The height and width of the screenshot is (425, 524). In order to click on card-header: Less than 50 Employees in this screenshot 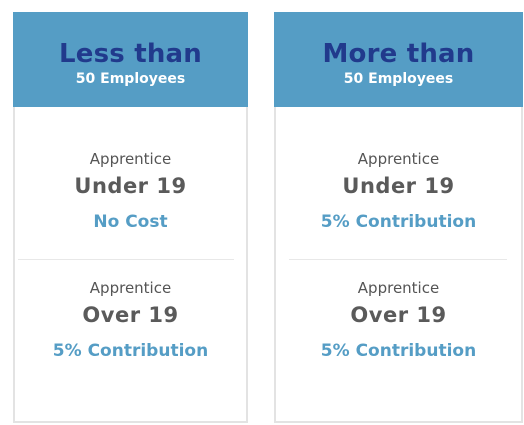, I will do `click(130, 59)`.